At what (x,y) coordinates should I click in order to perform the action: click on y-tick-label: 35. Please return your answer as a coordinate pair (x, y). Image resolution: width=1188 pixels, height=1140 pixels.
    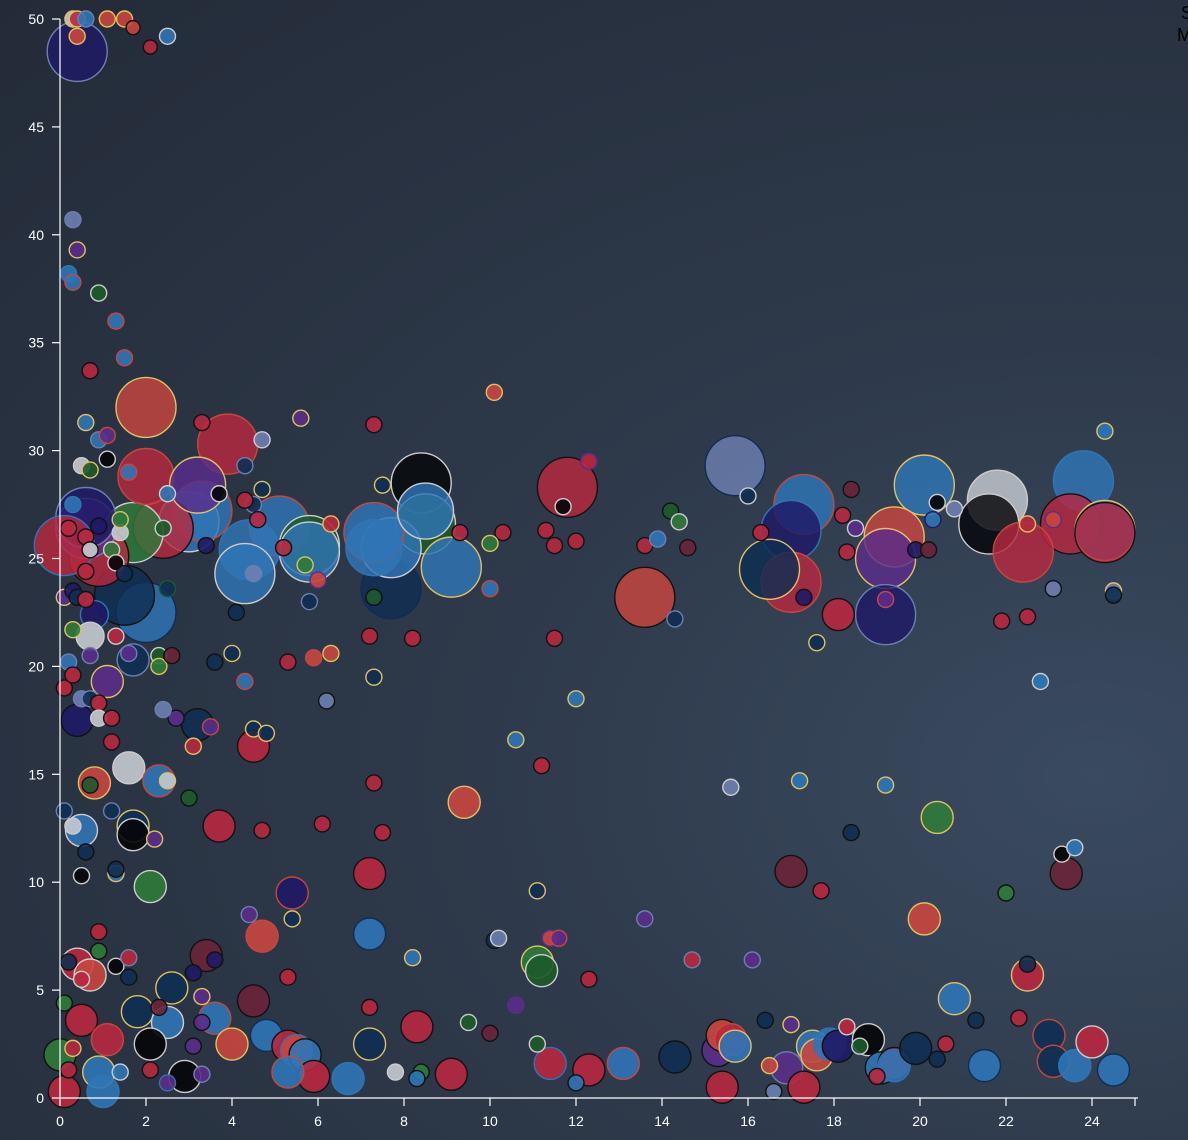
    Looking at the image, I should click on (36, 343).